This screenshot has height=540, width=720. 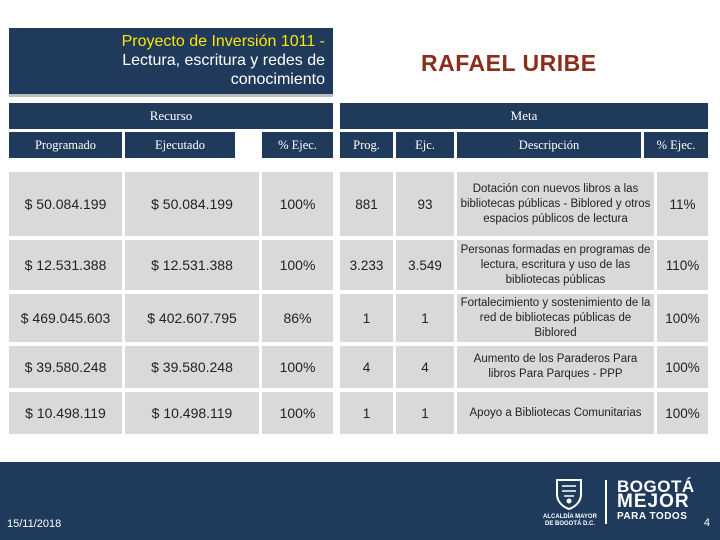 I want to click on cell-prog: 881, so click(x=366, y=204).